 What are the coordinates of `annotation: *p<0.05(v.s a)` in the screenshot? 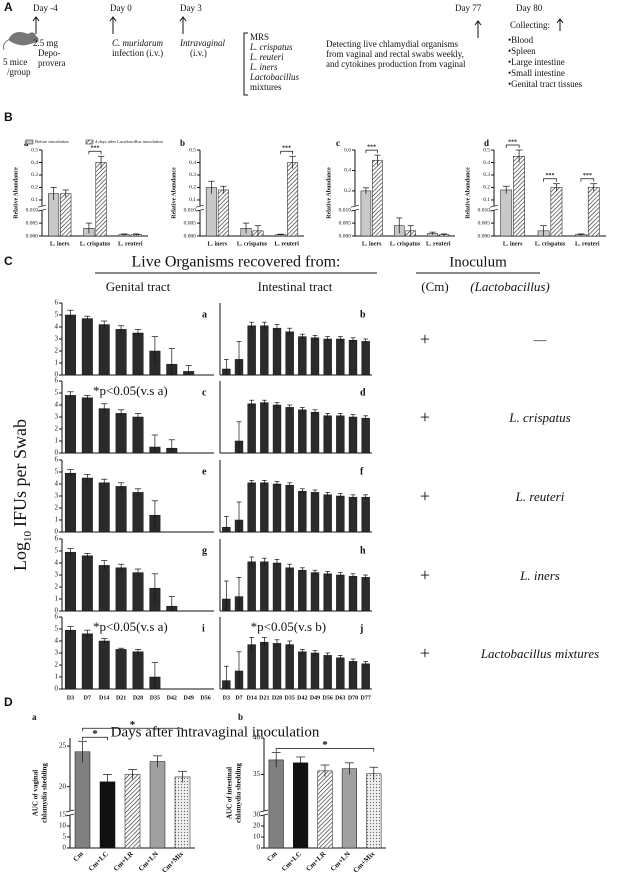 It's located at (130, 626).